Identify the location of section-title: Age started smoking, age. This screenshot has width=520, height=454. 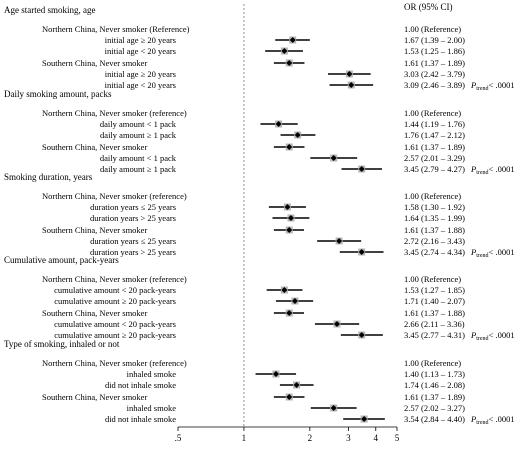
(49, 10).